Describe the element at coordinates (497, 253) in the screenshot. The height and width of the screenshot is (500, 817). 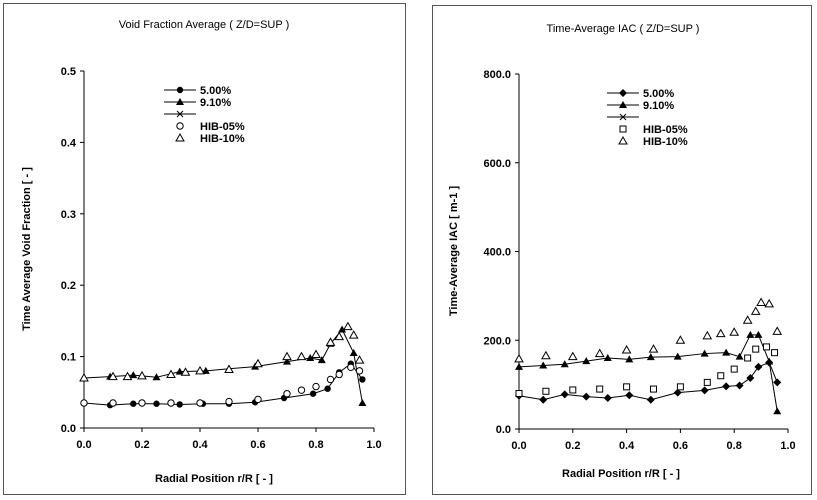
I see `y-tick-label: 400.0` at that location.